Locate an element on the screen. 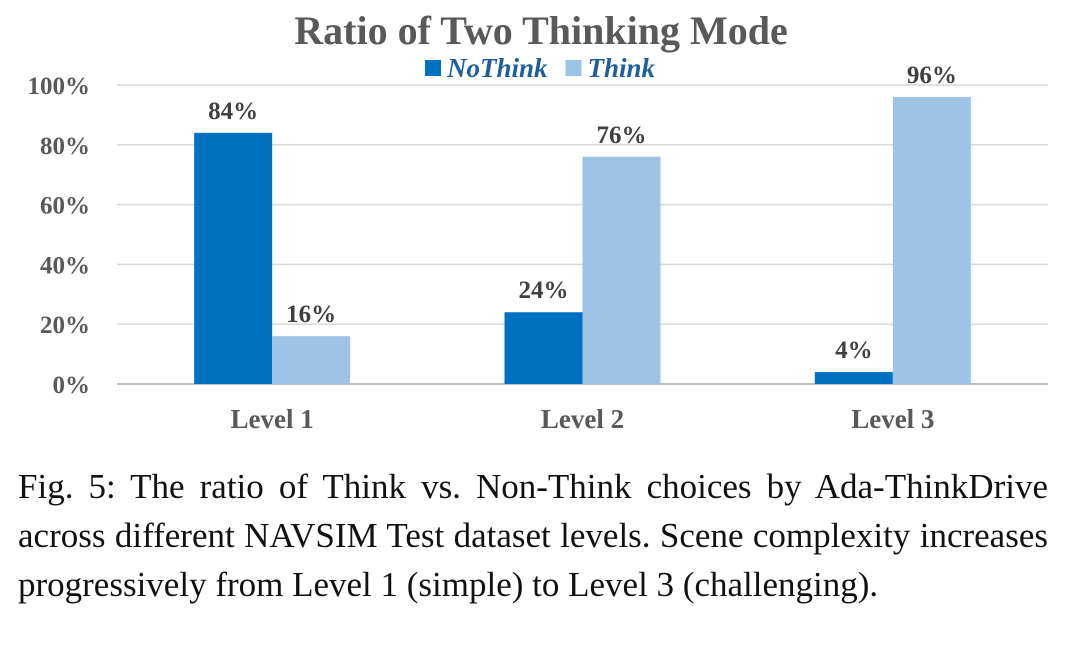 This screenshot has height=664, width=1066. category-label: Level 1 is located at coordinates (272, 419).